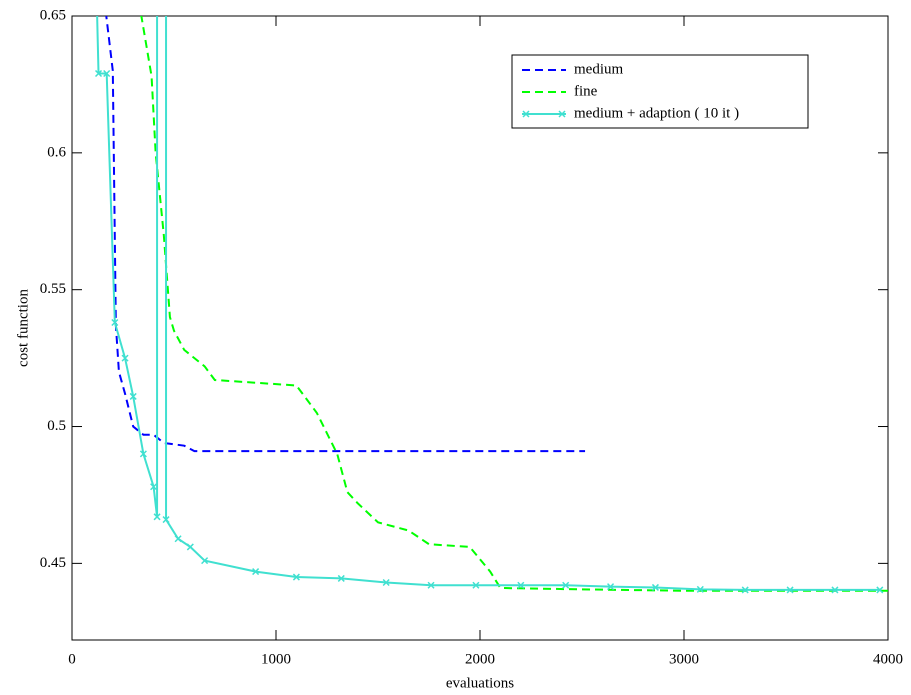  Describe the element at coordinates (656, 113) in the screenshot. I see `legend-label: medium + adaption ( 10 it )` at that location.